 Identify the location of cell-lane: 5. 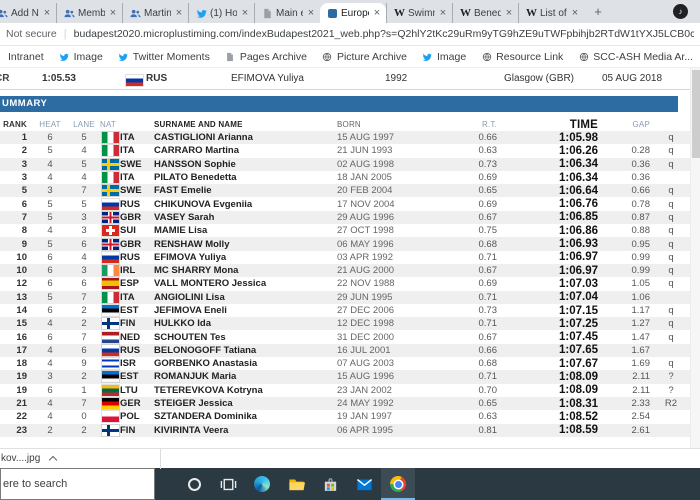
(84, 204).